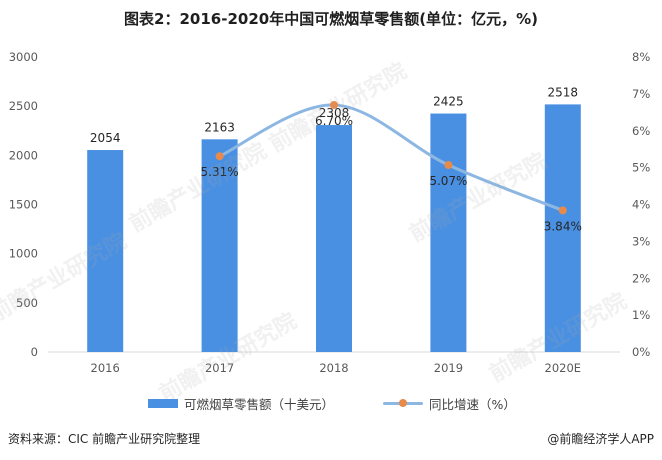  What do you see at coordinates (641, 168) in the screenshot?
I see `right-tick-label: 5%` at bounding box center [641, 168].